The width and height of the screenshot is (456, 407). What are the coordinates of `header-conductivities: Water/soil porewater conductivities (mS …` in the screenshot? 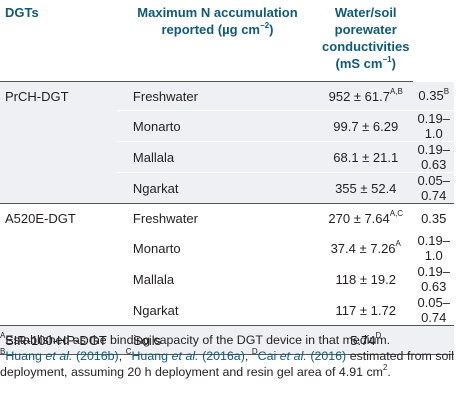 It's located at (366, 41).